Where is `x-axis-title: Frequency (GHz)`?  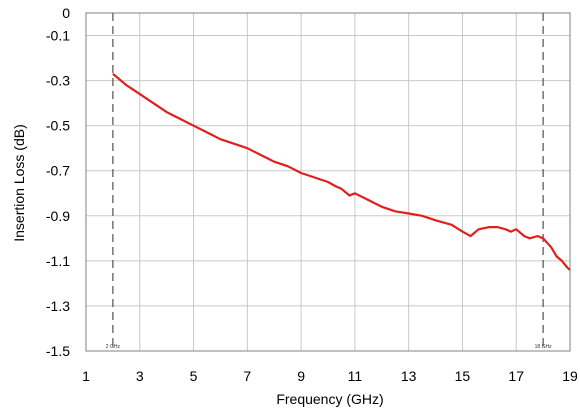 x-axis-title: Frequency (GHz) is located at coordinates (329, 399).